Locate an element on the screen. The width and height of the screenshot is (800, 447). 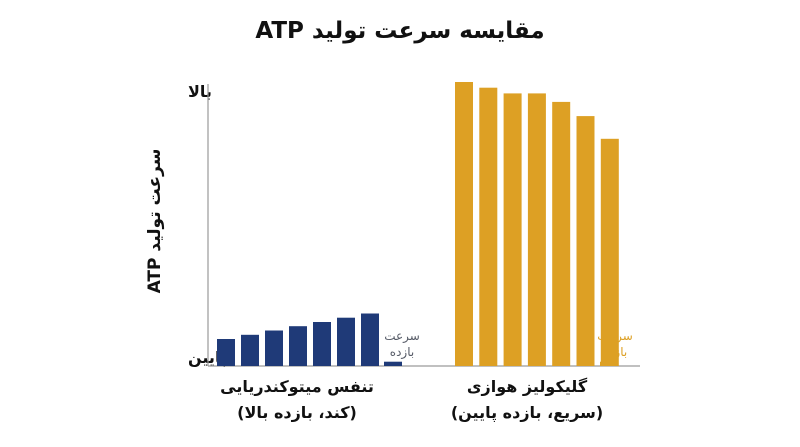
group-1-yield-label-line2: بازده is located at coordinates (402, 352).